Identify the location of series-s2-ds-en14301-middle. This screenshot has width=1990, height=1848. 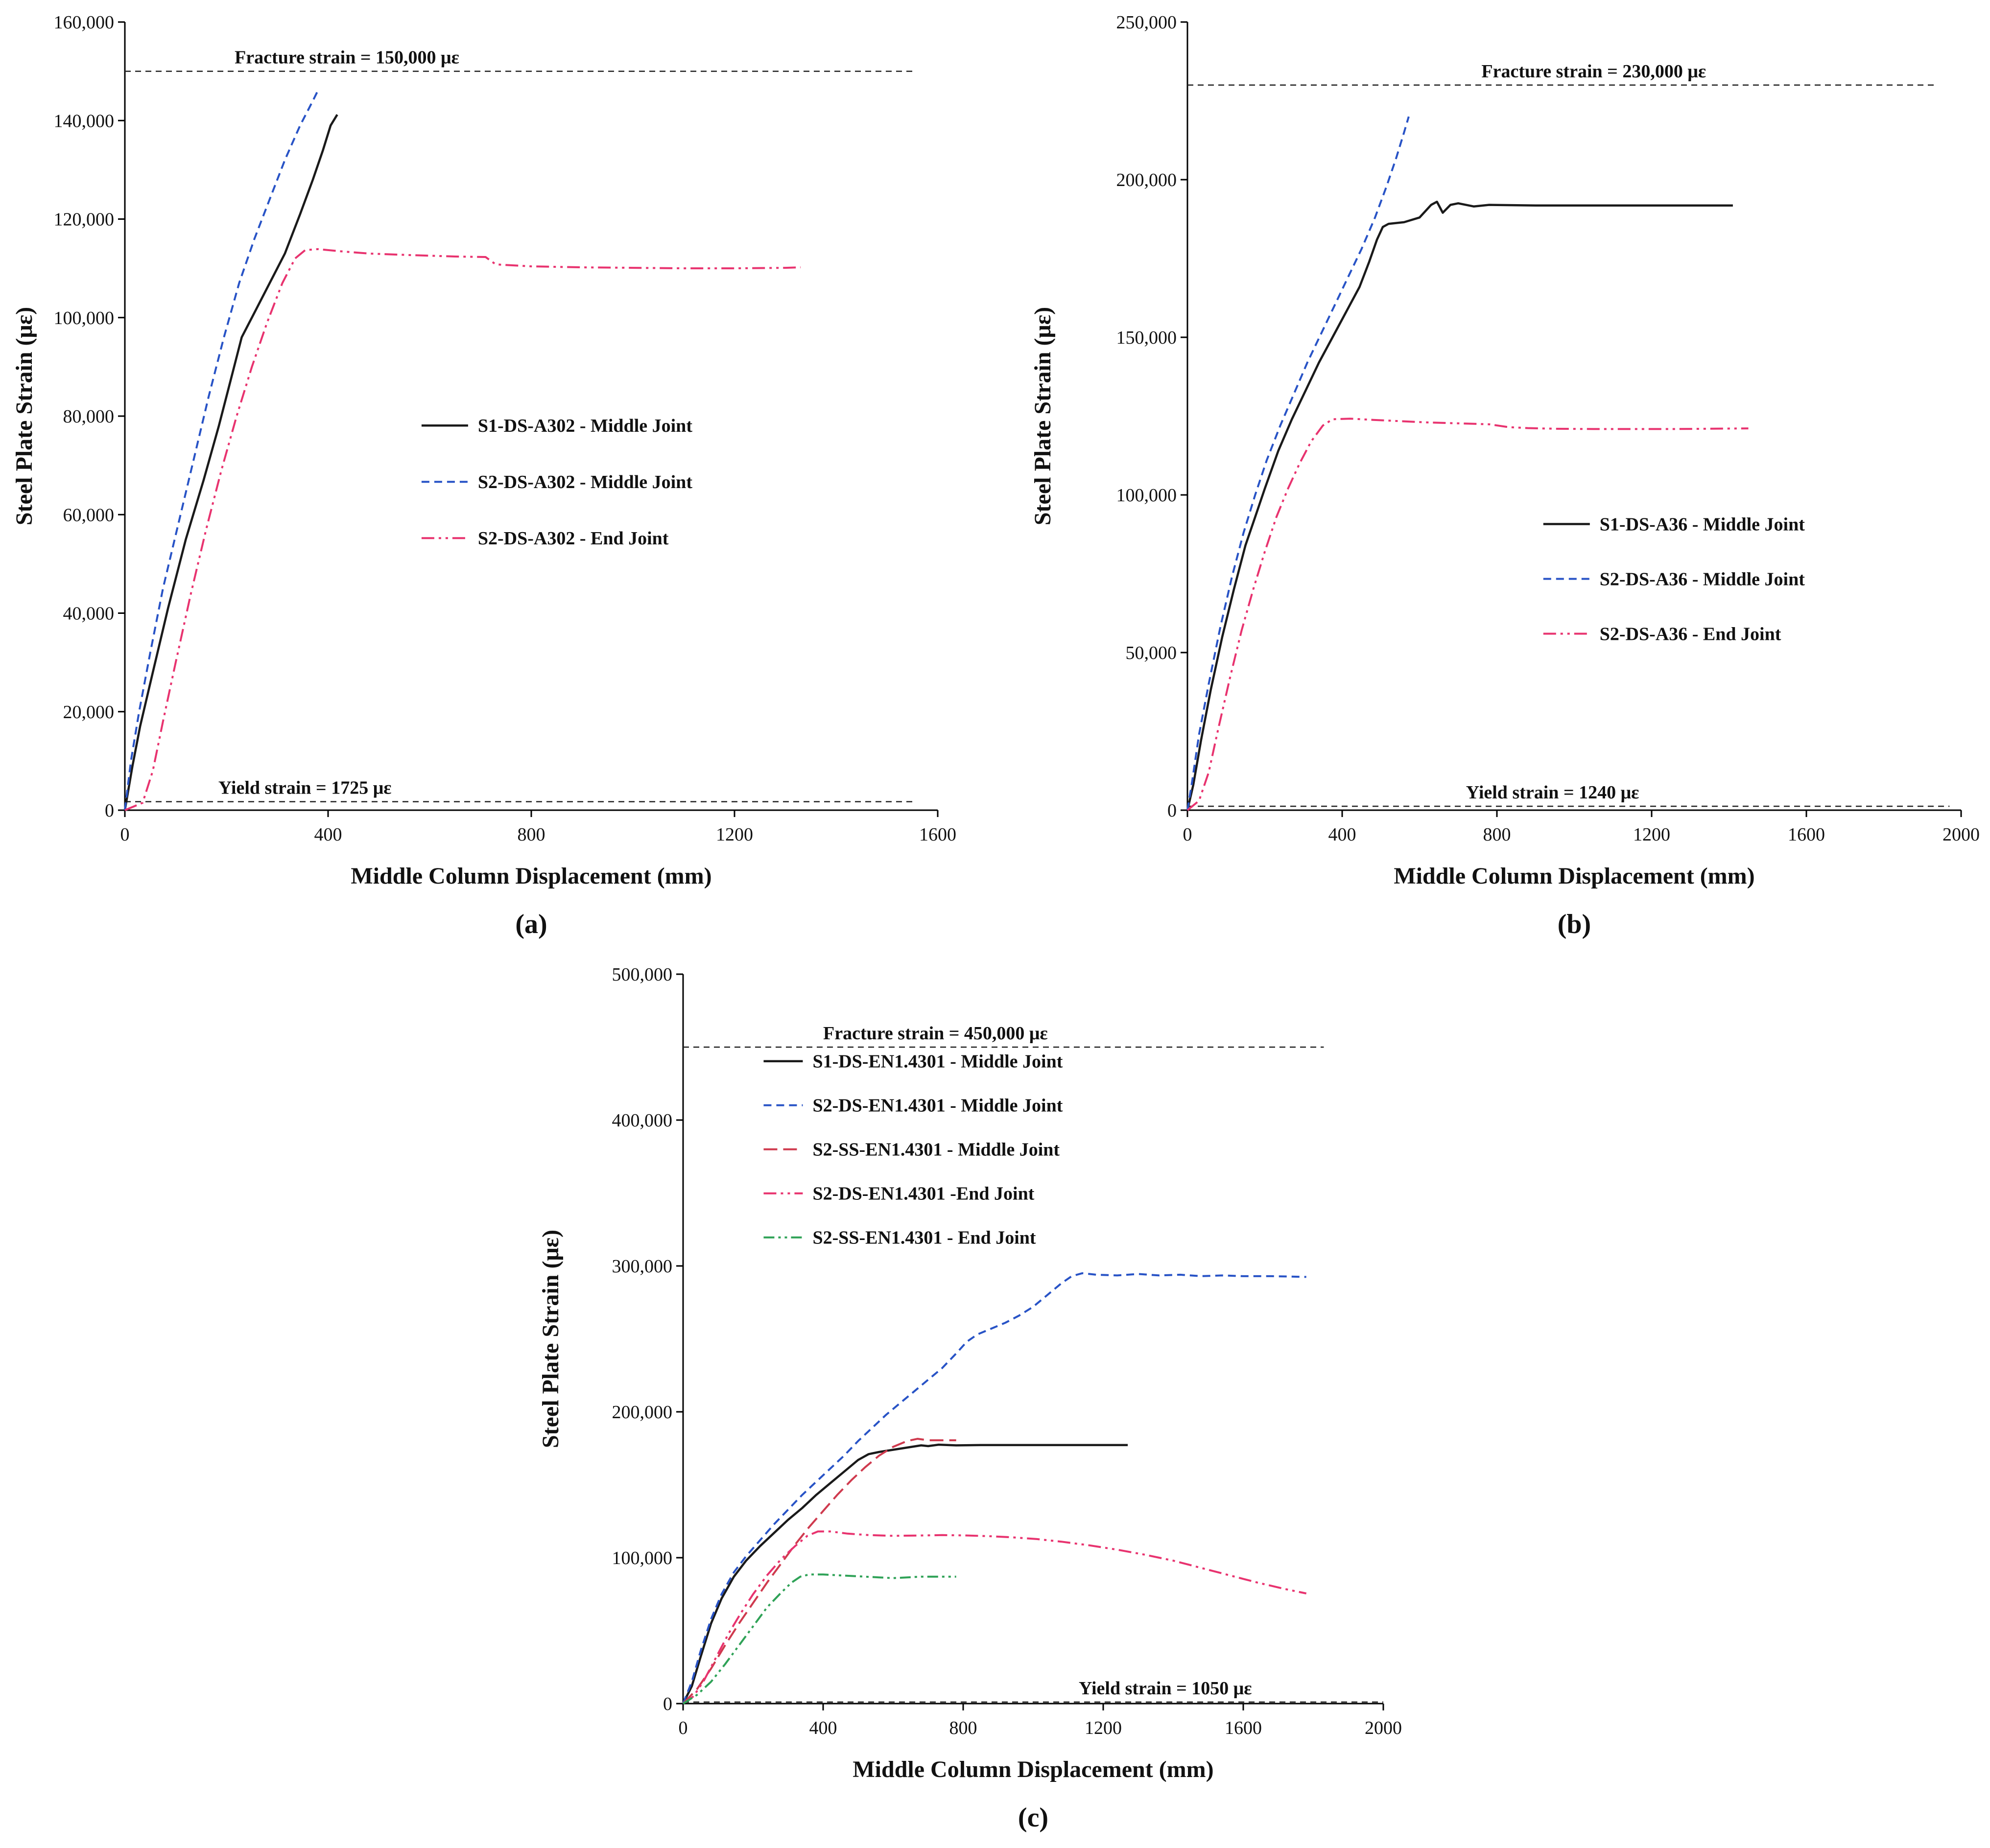
(994, 1488).